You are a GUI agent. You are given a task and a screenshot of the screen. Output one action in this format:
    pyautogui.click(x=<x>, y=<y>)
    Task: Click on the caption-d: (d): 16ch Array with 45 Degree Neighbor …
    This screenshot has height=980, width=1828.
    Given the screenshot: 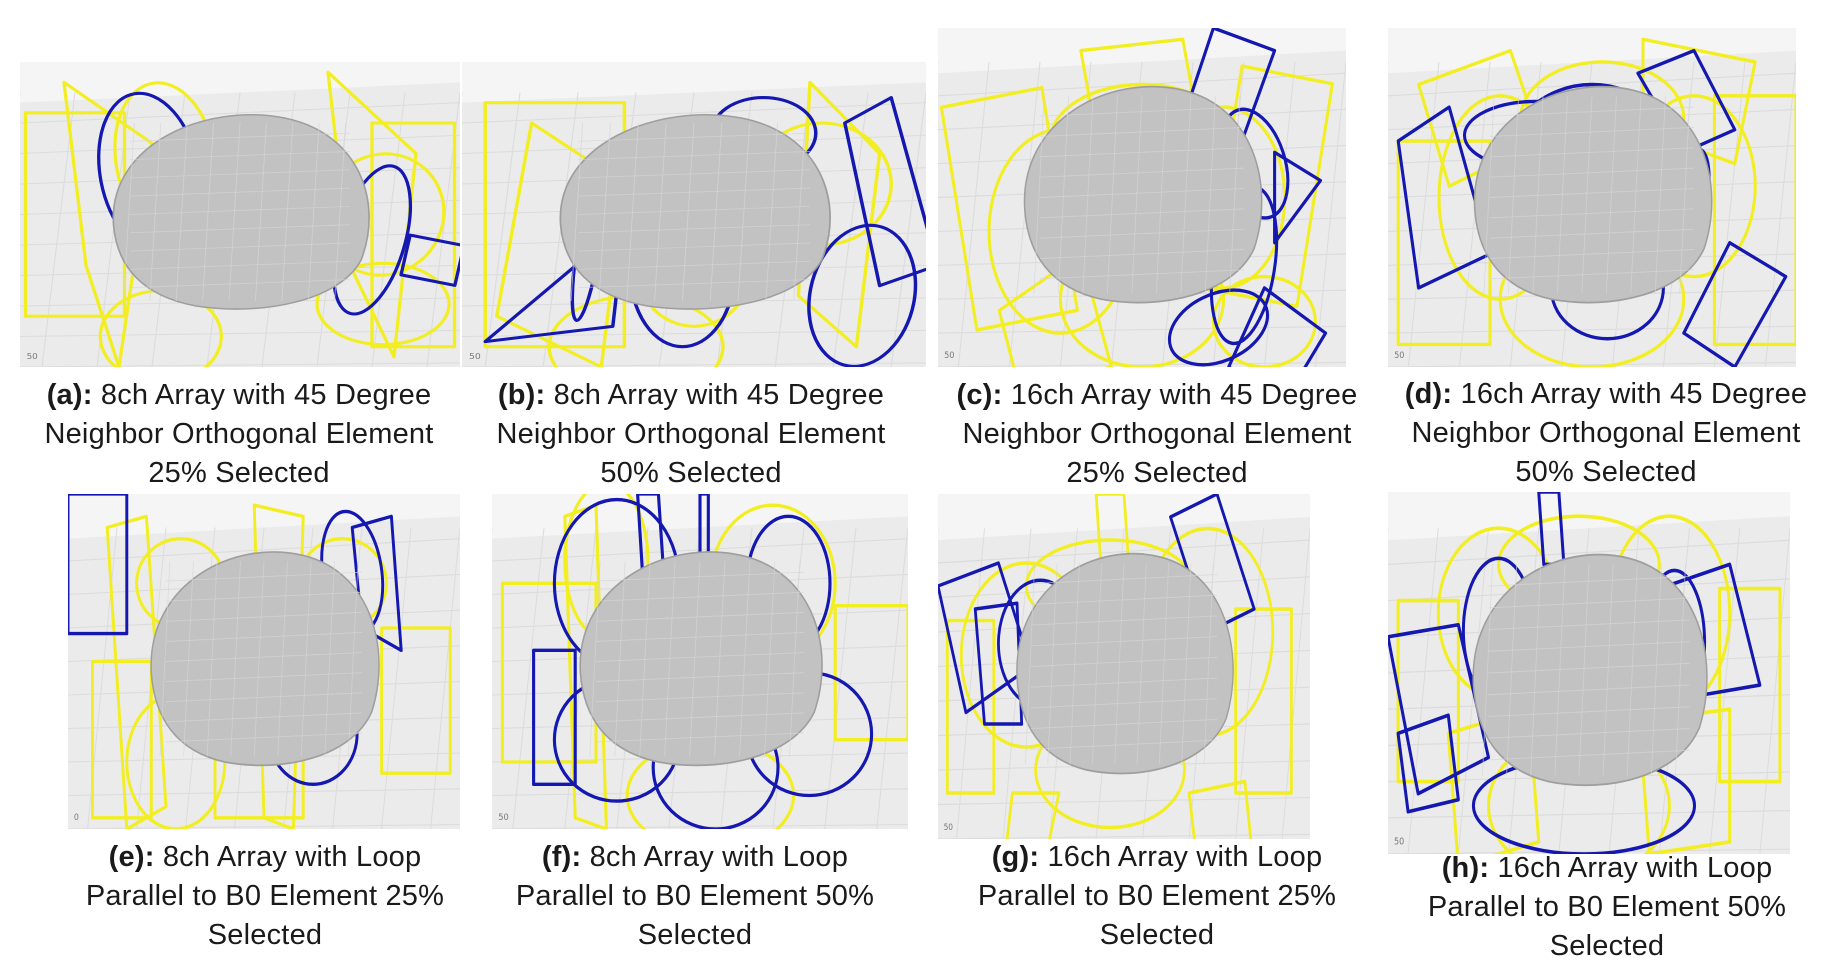 What is the action you would take?
    pyautogui.click(x=1606, y=433)
    